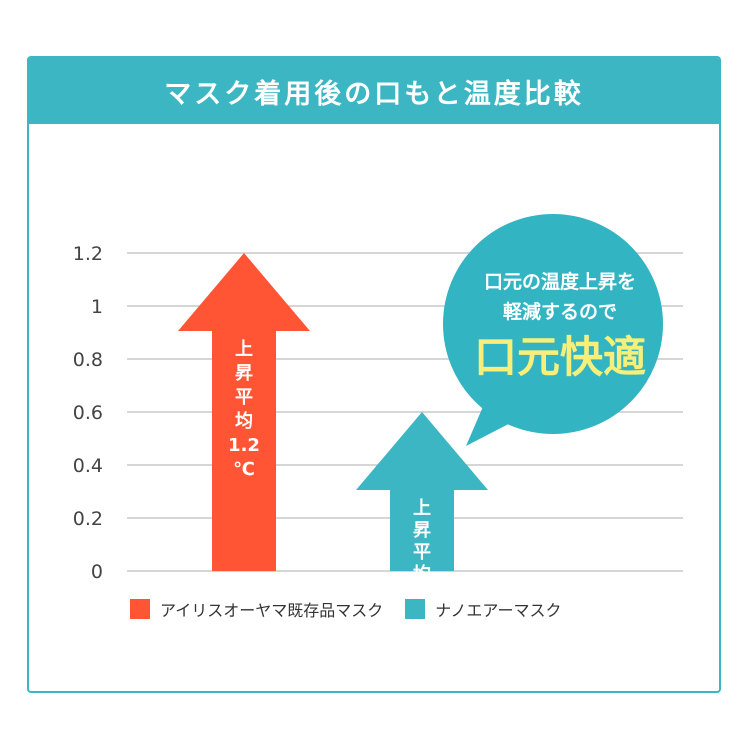 This screenshot has width=750, height=750. Describe the element at coordinates (553, 324) in the screenshot. I see `callout-bubble-circle` at that location.